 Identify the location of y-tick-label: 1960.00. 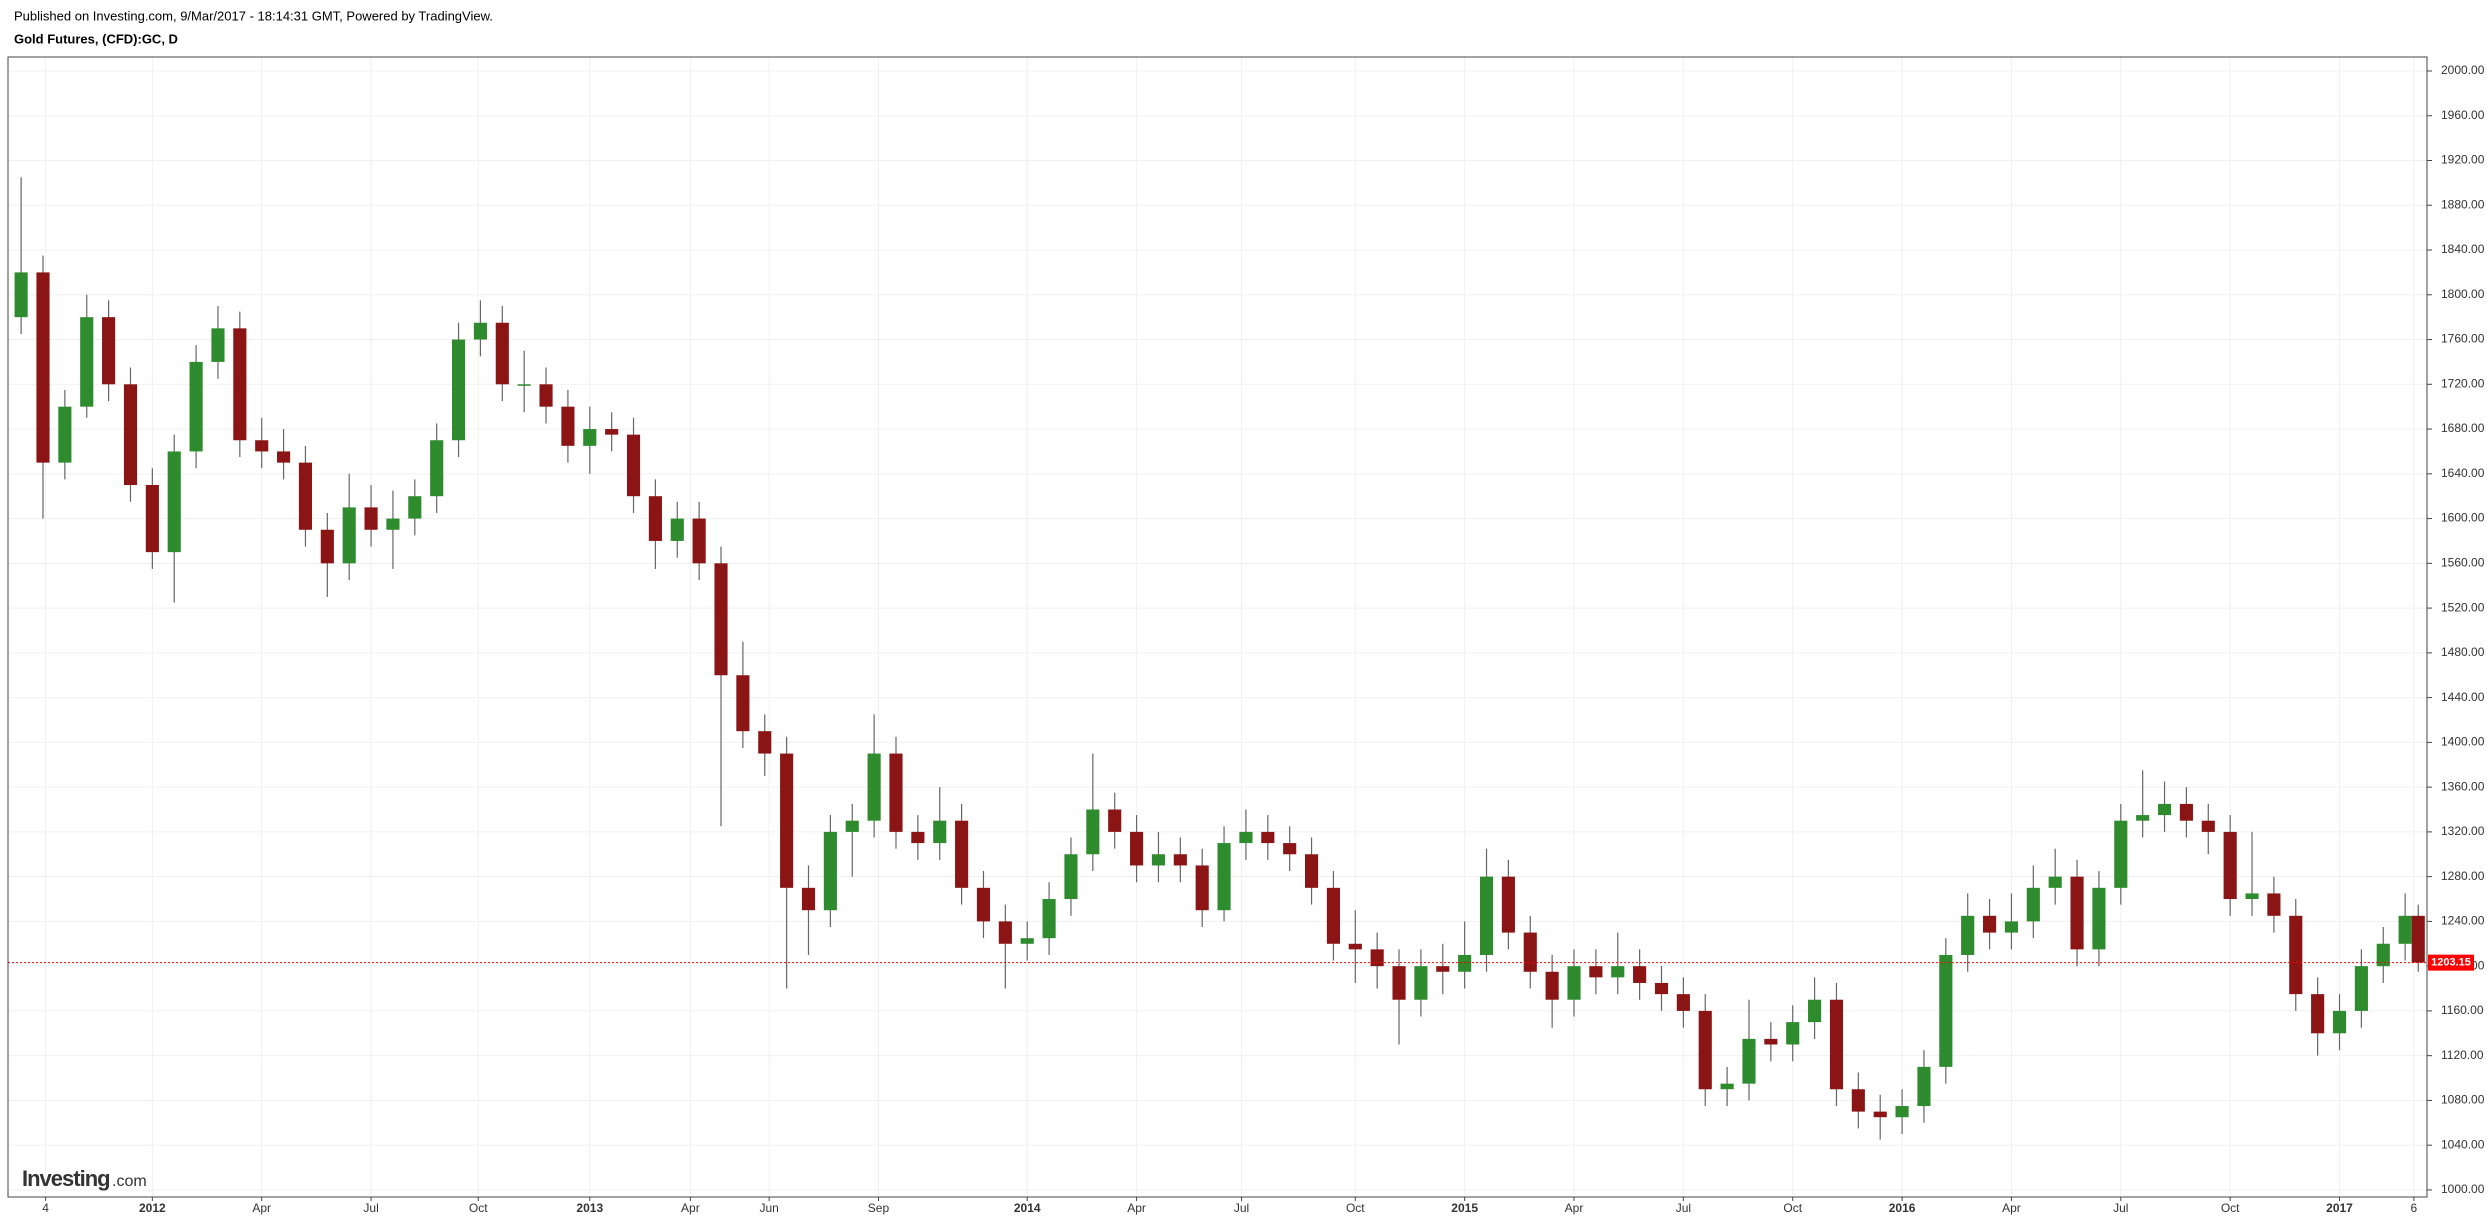
(2463, 115).